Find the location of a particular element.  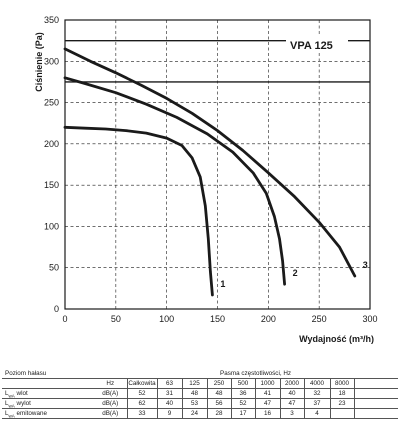

table-cell: 53 is located at coordinates (194, 403).